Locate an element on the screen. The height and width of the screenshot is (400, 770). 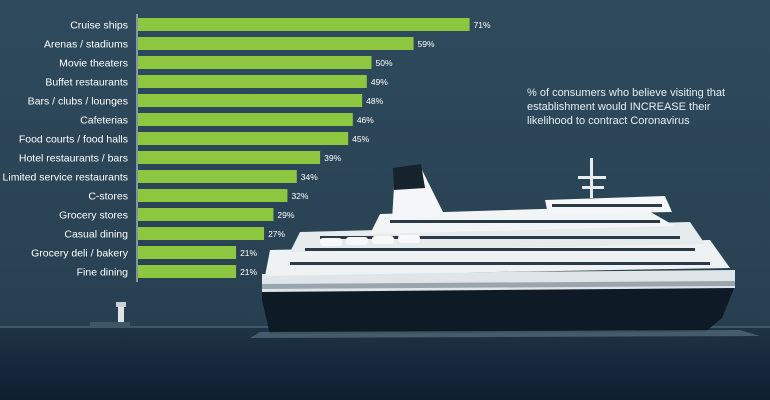
lighthouse-icon is located at coordinates (121, 317).